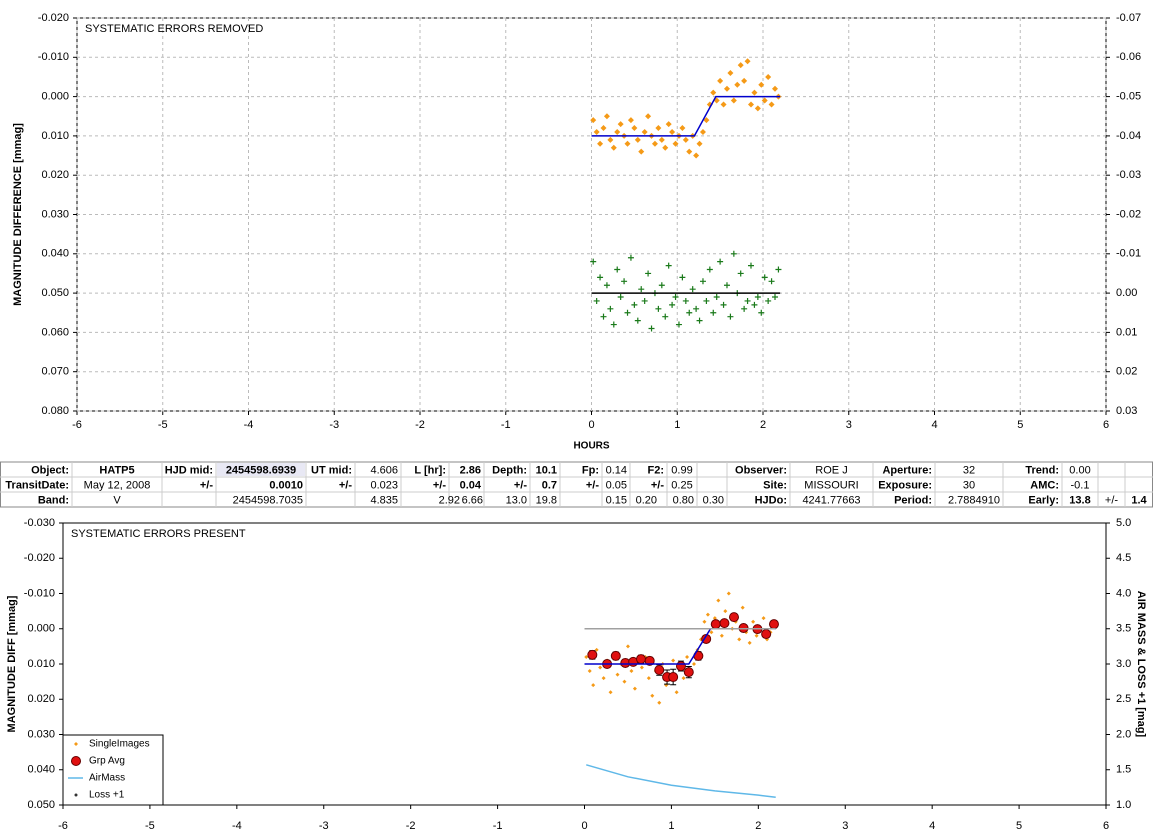 The width and height of the screenshot is (1153, 840). I want to click on table-label: Site:, so click(775, 485).